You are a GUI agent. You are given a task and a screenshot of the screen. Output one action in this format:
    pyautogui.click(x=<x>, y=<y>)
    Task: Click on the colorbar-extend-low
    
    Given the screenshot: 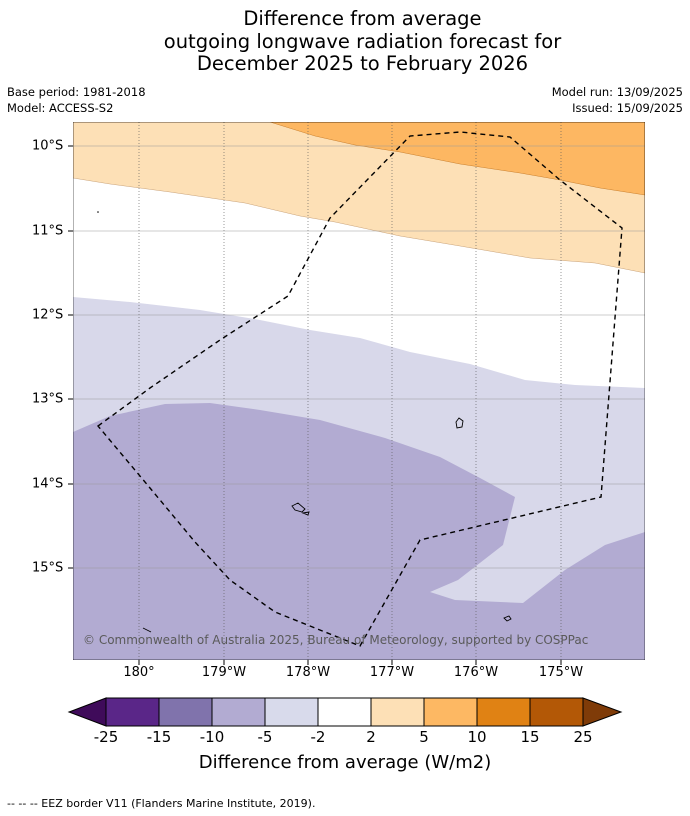 What is the action you would take?
    pyautogui.click(x=87, y=712)
    